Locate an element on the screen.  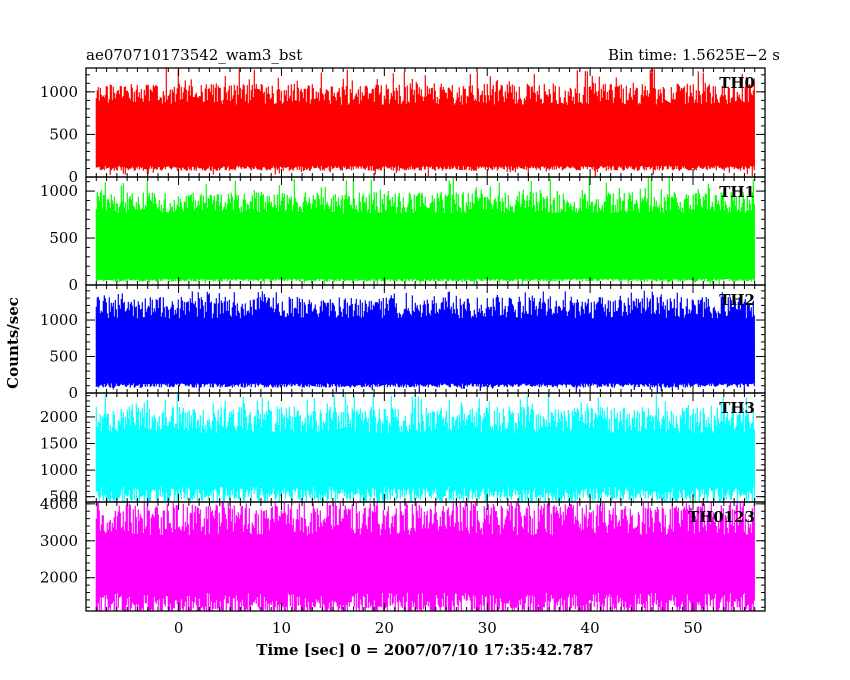
panel-th1: 0 500 1000 TH1 is located at coordinates (403, 235).